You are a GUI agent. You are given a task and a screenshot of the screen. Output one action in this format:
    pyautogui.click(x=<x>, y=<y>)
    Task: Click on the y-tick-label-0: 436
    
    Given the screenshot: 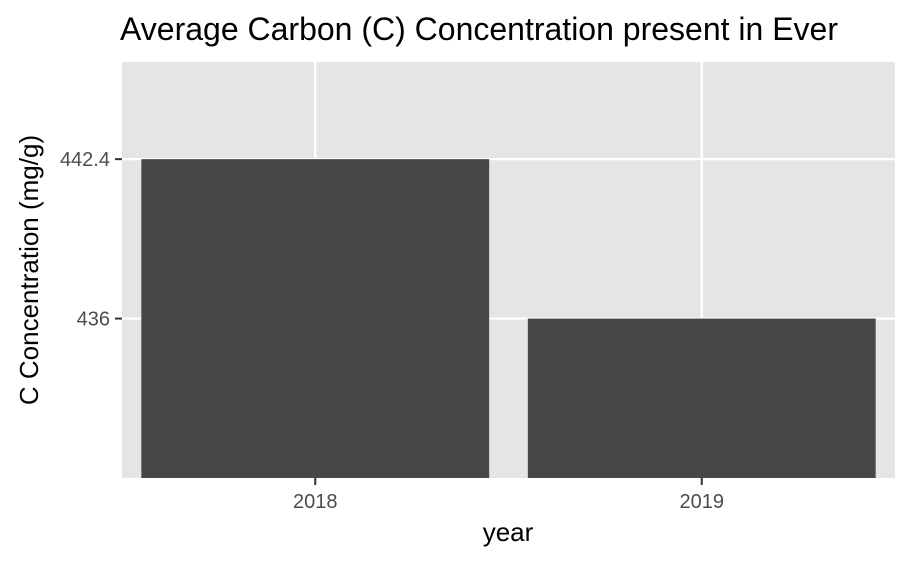 What is the action you would take?
    pyautogui.click(x=93, y=320)
    